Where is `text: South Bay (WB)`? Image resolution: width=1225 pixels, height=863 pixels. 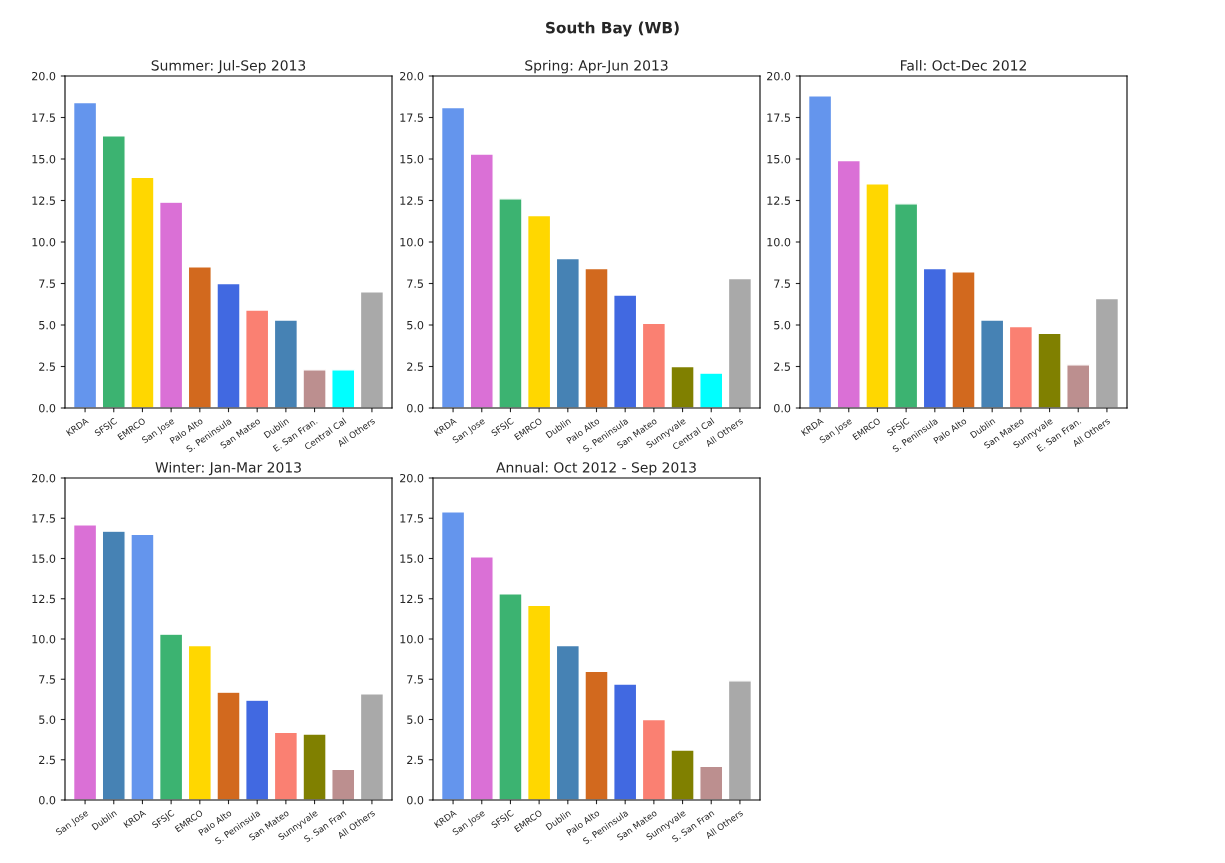 text: South Bay (WB) is located at coordinates (612, 29).